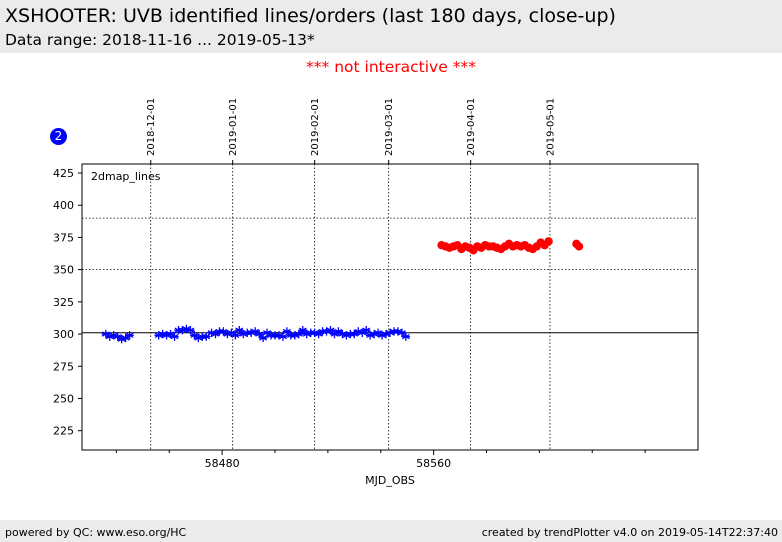  Describe the element at coordinates (222, 463) in the screenshot. I see `x-tick-label: 58480` at that location.